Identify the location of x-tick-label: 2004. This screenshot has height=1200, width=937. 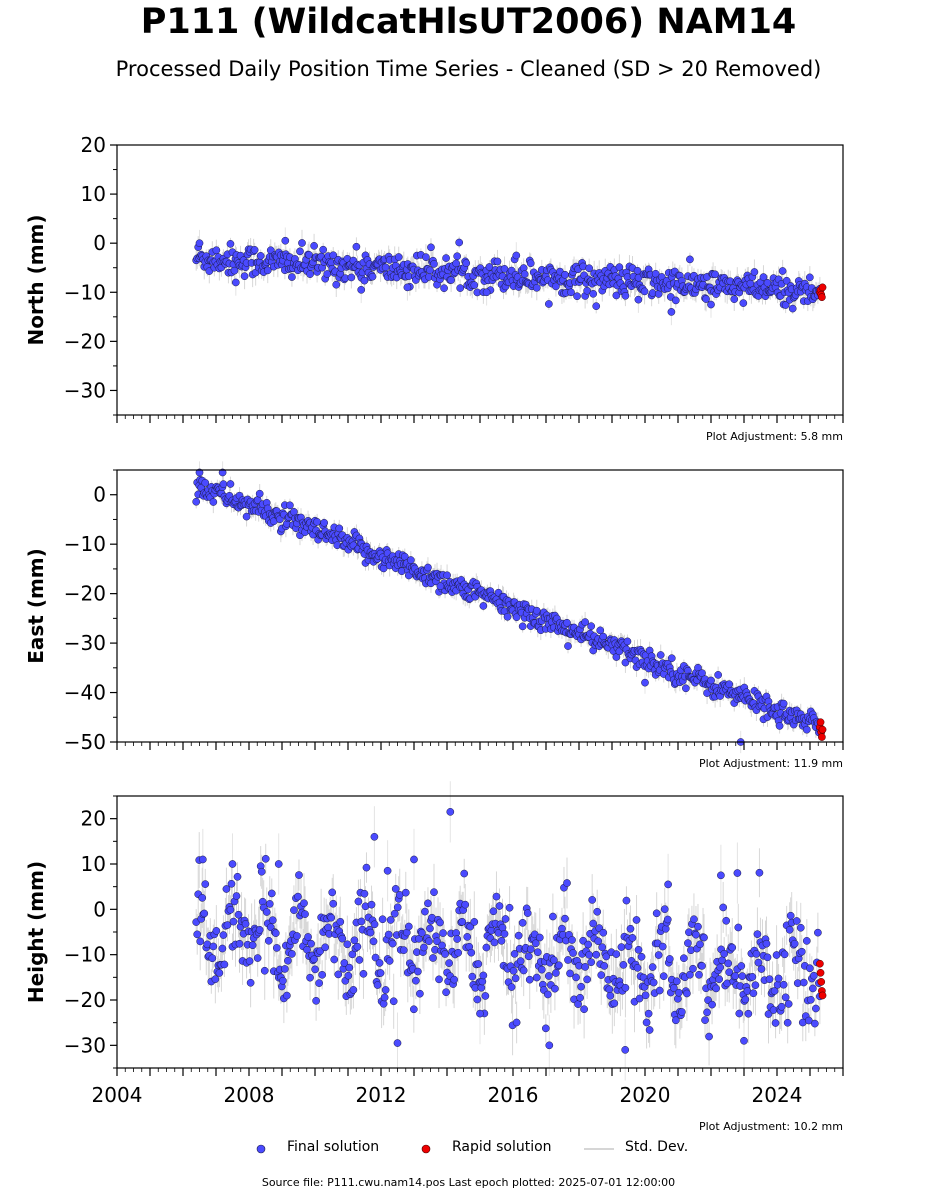
(117, 1095).